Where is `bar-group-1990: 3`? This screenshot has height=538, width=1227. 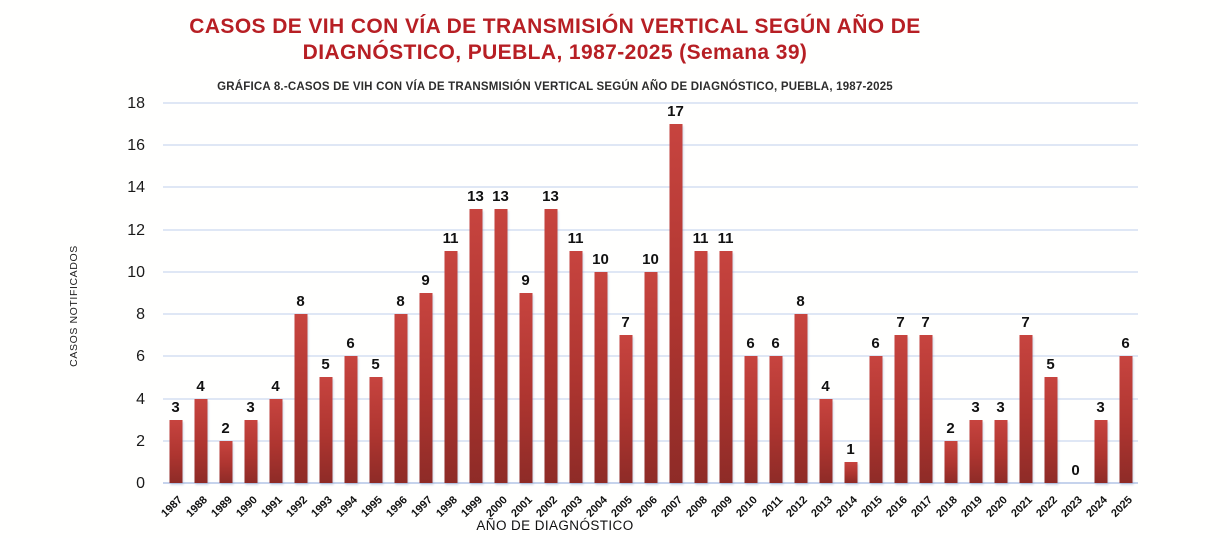
bar-group-1990: 3 is located at coordinates (250, 293).